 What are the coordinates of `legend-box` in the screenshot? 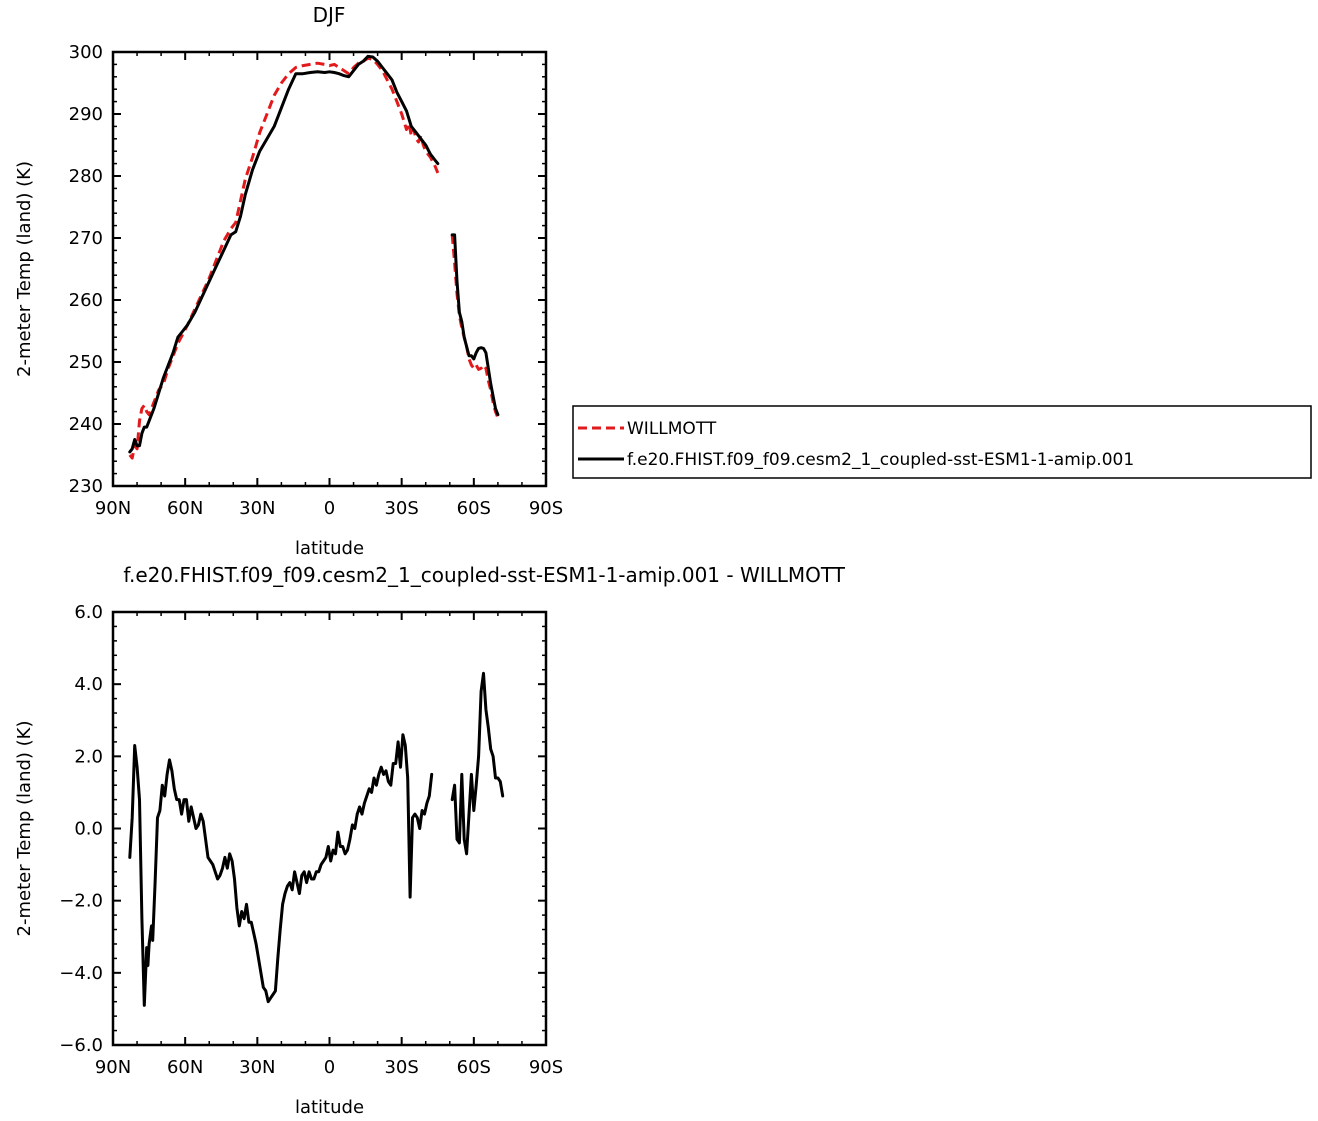 It's located at (942, 442).